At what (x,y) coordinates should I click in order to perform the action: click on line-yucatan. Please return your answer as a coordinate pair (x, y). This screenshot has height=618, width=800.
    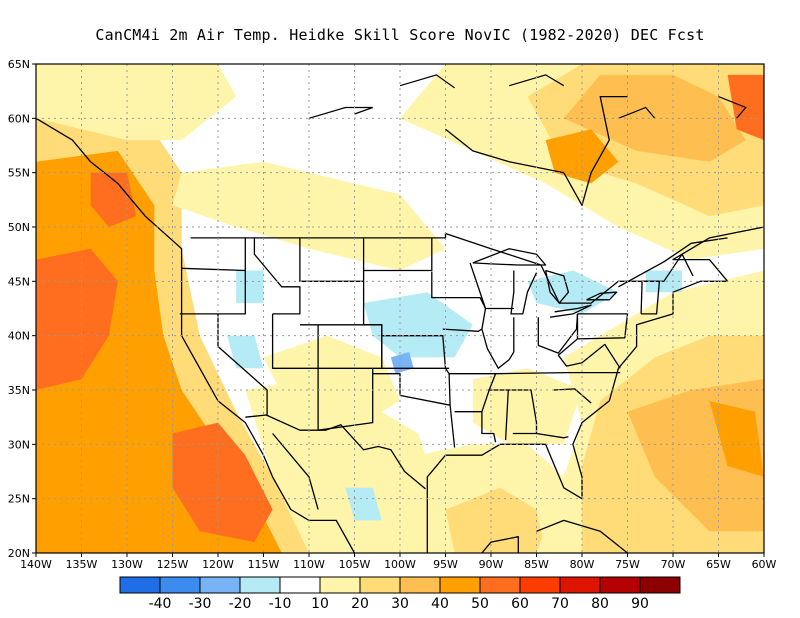
    Looking at the image, I should click on (500, 545).